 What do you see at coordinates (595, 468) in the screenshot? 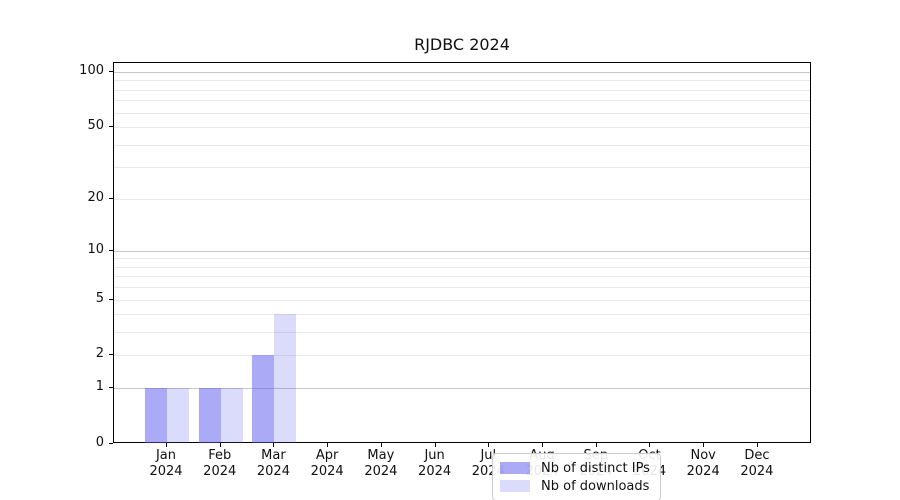
I see `legend-label-distinct-ips: Nb of distinct IPs` at bounding box center [595, 468].